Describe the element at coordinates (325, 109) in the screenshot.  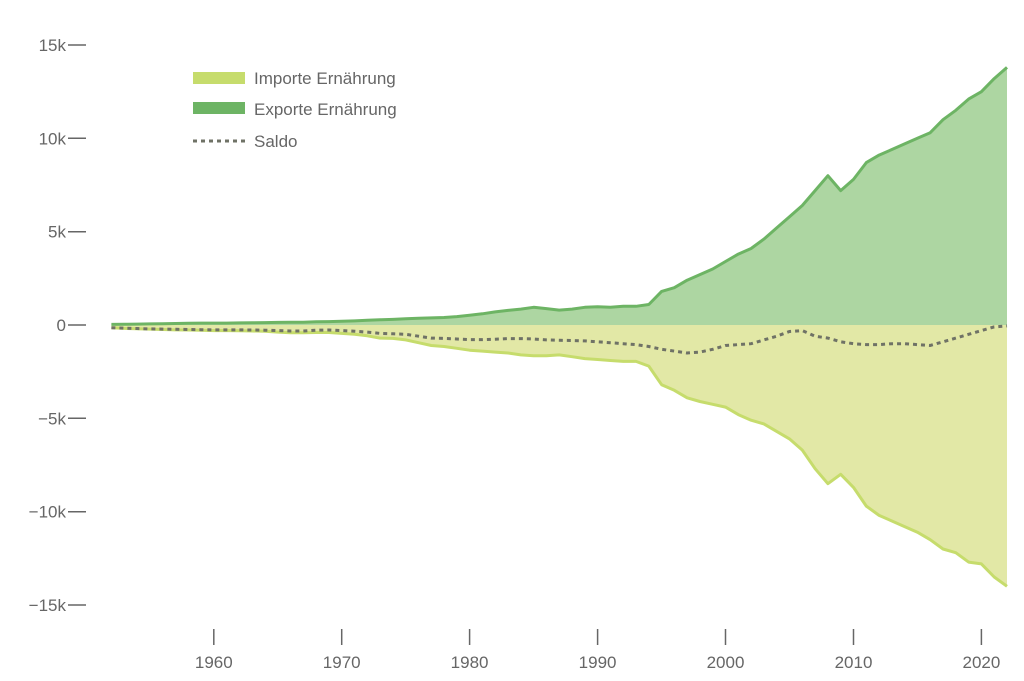
I see `legend-label-exports: Exporte Ernährung` at that location.